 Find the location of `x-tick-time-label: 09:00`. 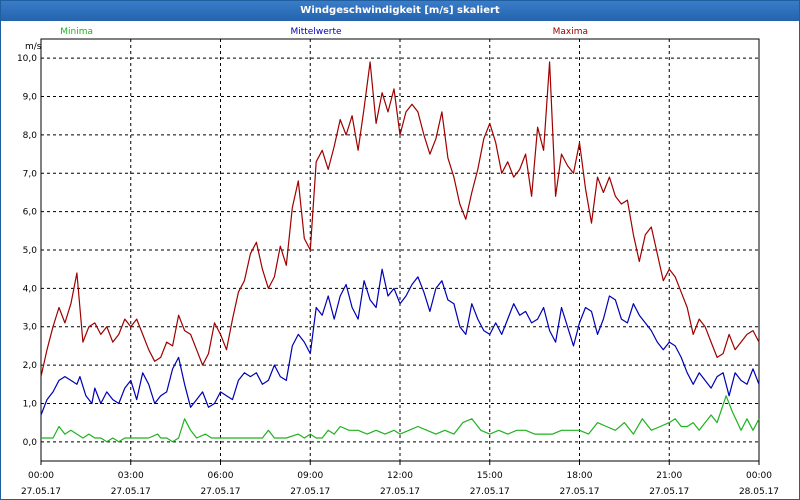

x-tick-time-label: 09:00 is located at coordinates (310, 476).